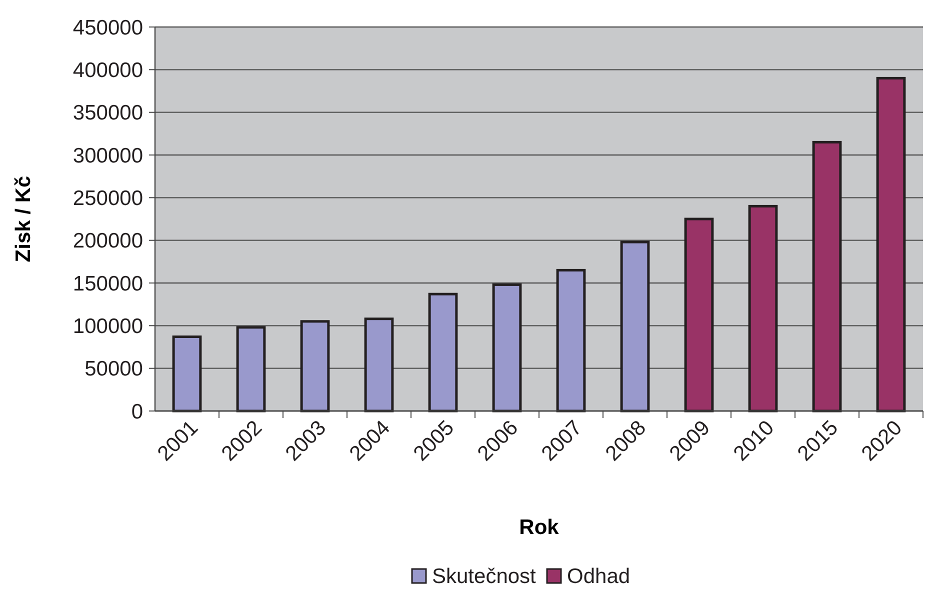 The image size is (933, 596). I want to click on legend-label: Skutečnost, so click(484, 576).